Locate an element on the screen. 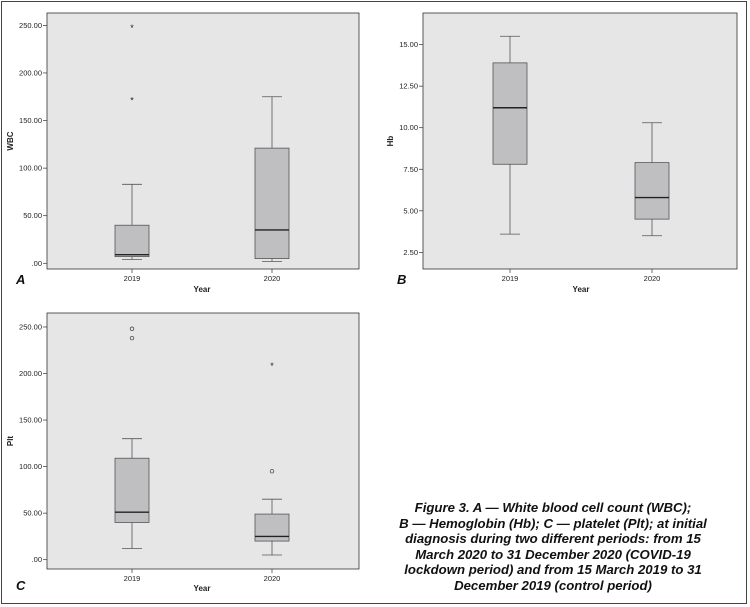 Image resolution: width=750 pixels, height=607 pixels. panel-label: C is located at coordinates (21, 585).